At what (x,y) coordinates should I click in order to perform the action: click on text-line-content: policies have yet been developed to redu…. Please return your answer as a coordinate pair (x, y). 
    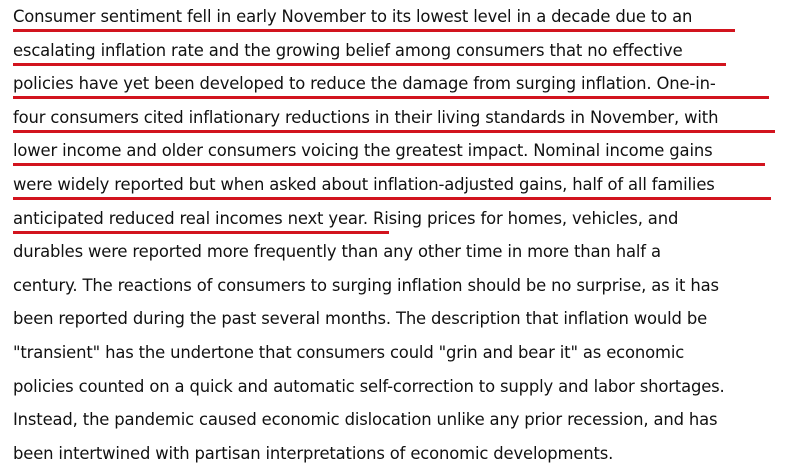
    Looking at the image, I should click on (364, 84).